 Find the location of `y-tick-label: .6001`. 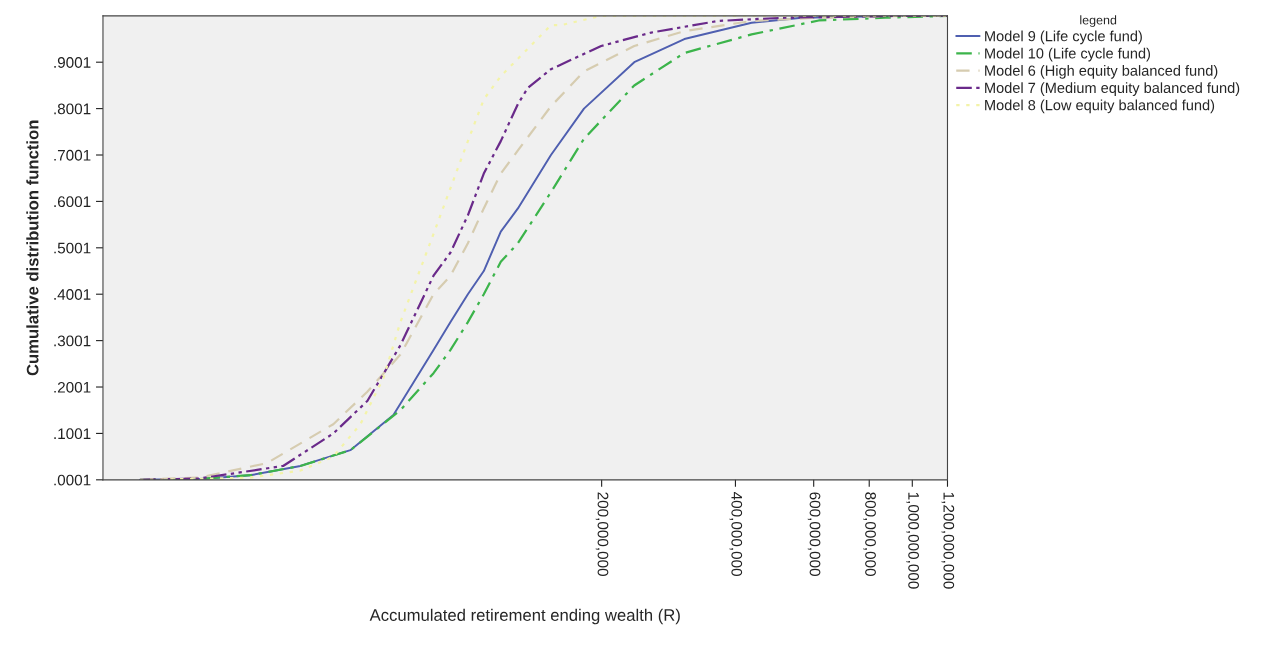

y-tick-label: .6001 is located at coordinates (72, 202).